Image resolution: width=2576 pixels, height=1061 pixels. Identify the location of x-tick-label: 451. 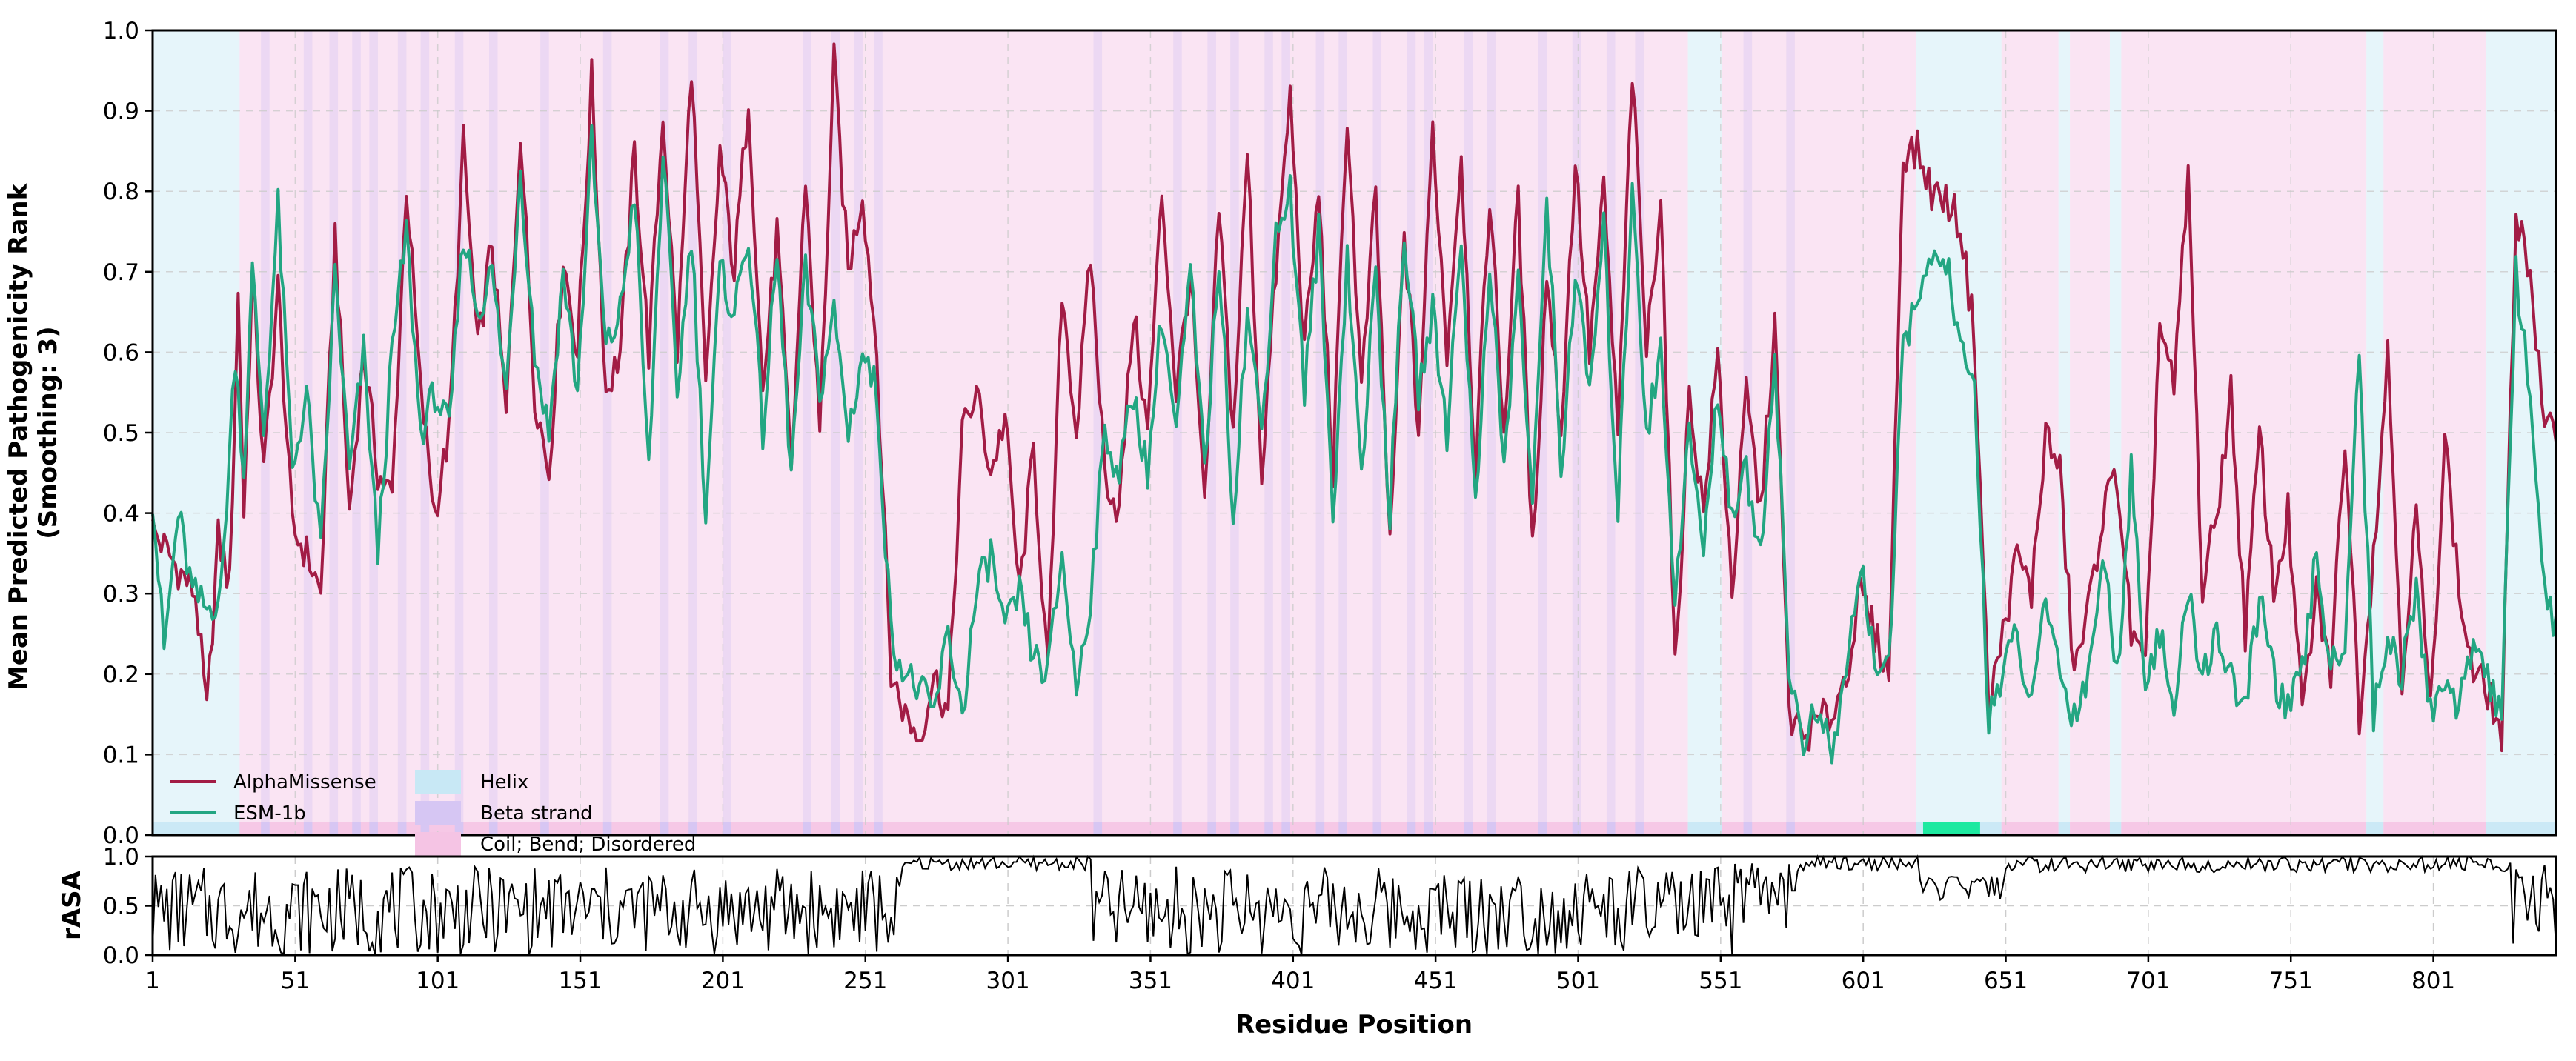
(1436, 981).